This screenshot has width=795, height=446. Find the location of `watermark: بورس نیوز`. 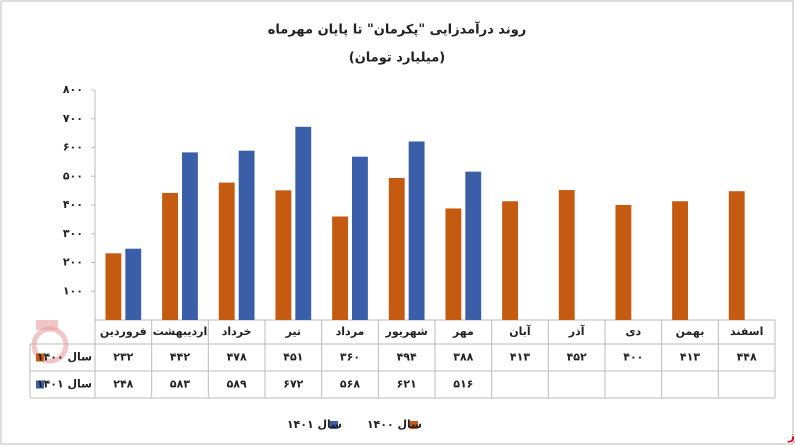

watermark: بورس نیوز is located at coordinates (791, 436).